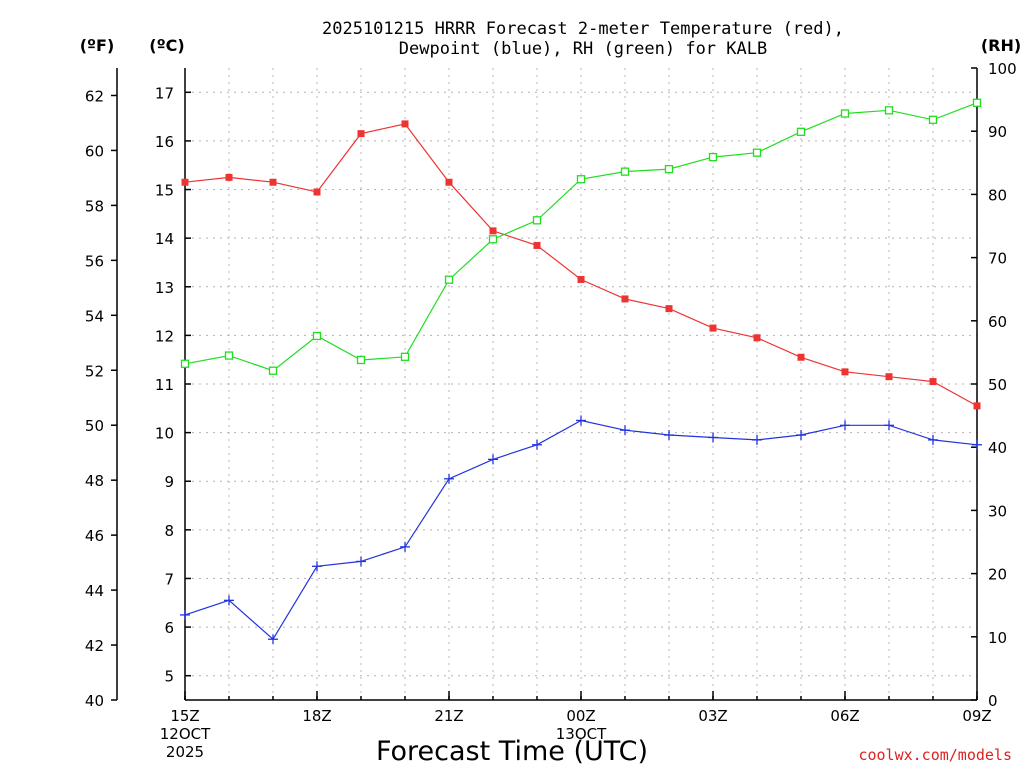  Describe the element at coordinates (164, 239) in the screenshot. I see `celsius-tick-label: 14` at that location.